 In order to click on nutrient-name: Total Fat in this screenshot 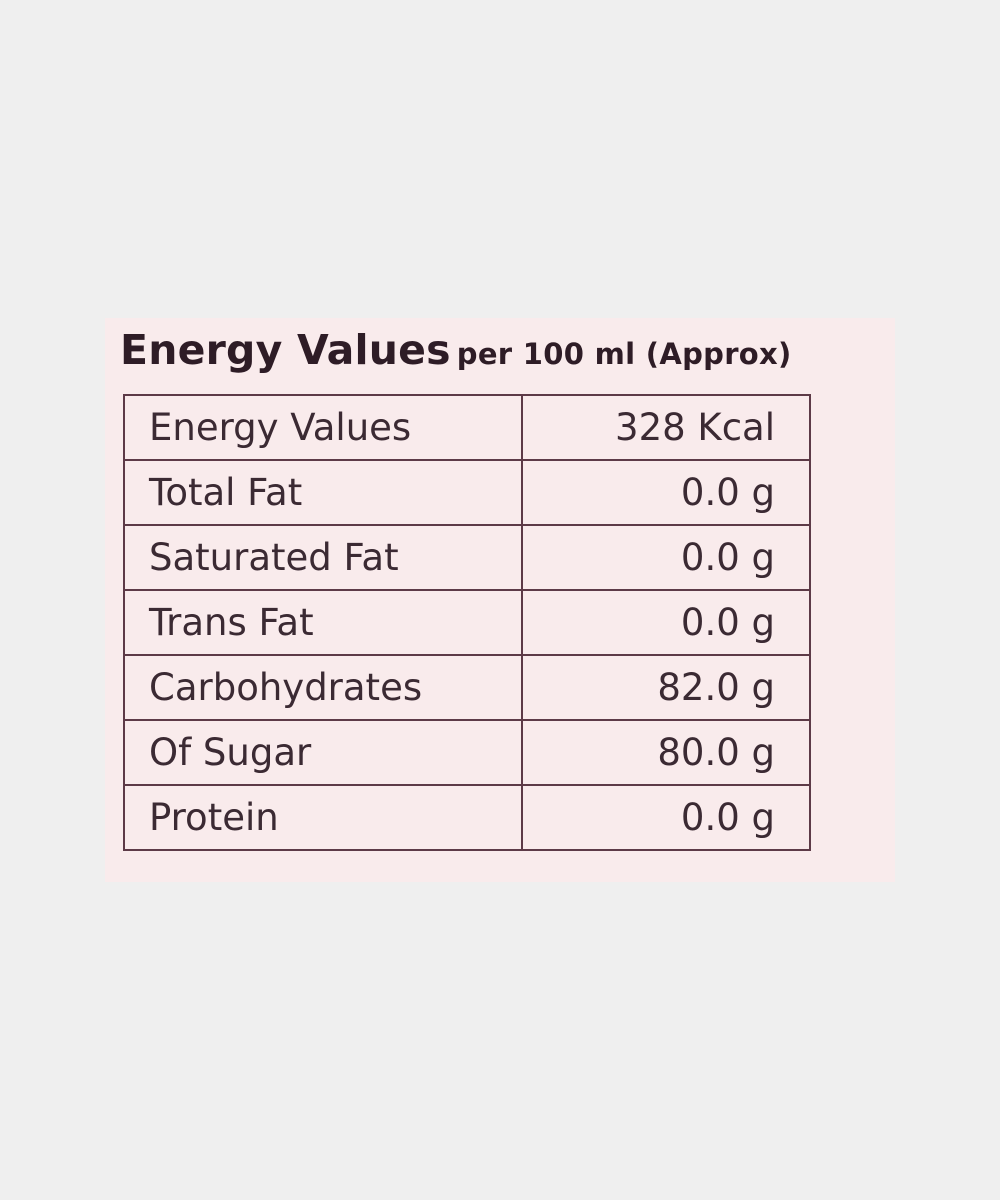, I will do `click(323, 492)`.